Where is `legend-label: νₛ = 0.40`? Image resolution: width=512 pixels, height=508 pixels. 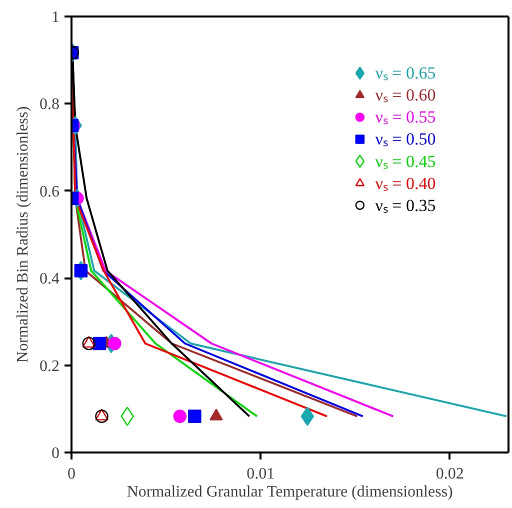
legend-label: νₛ = 0.40 is located at coordinates (405, 183).